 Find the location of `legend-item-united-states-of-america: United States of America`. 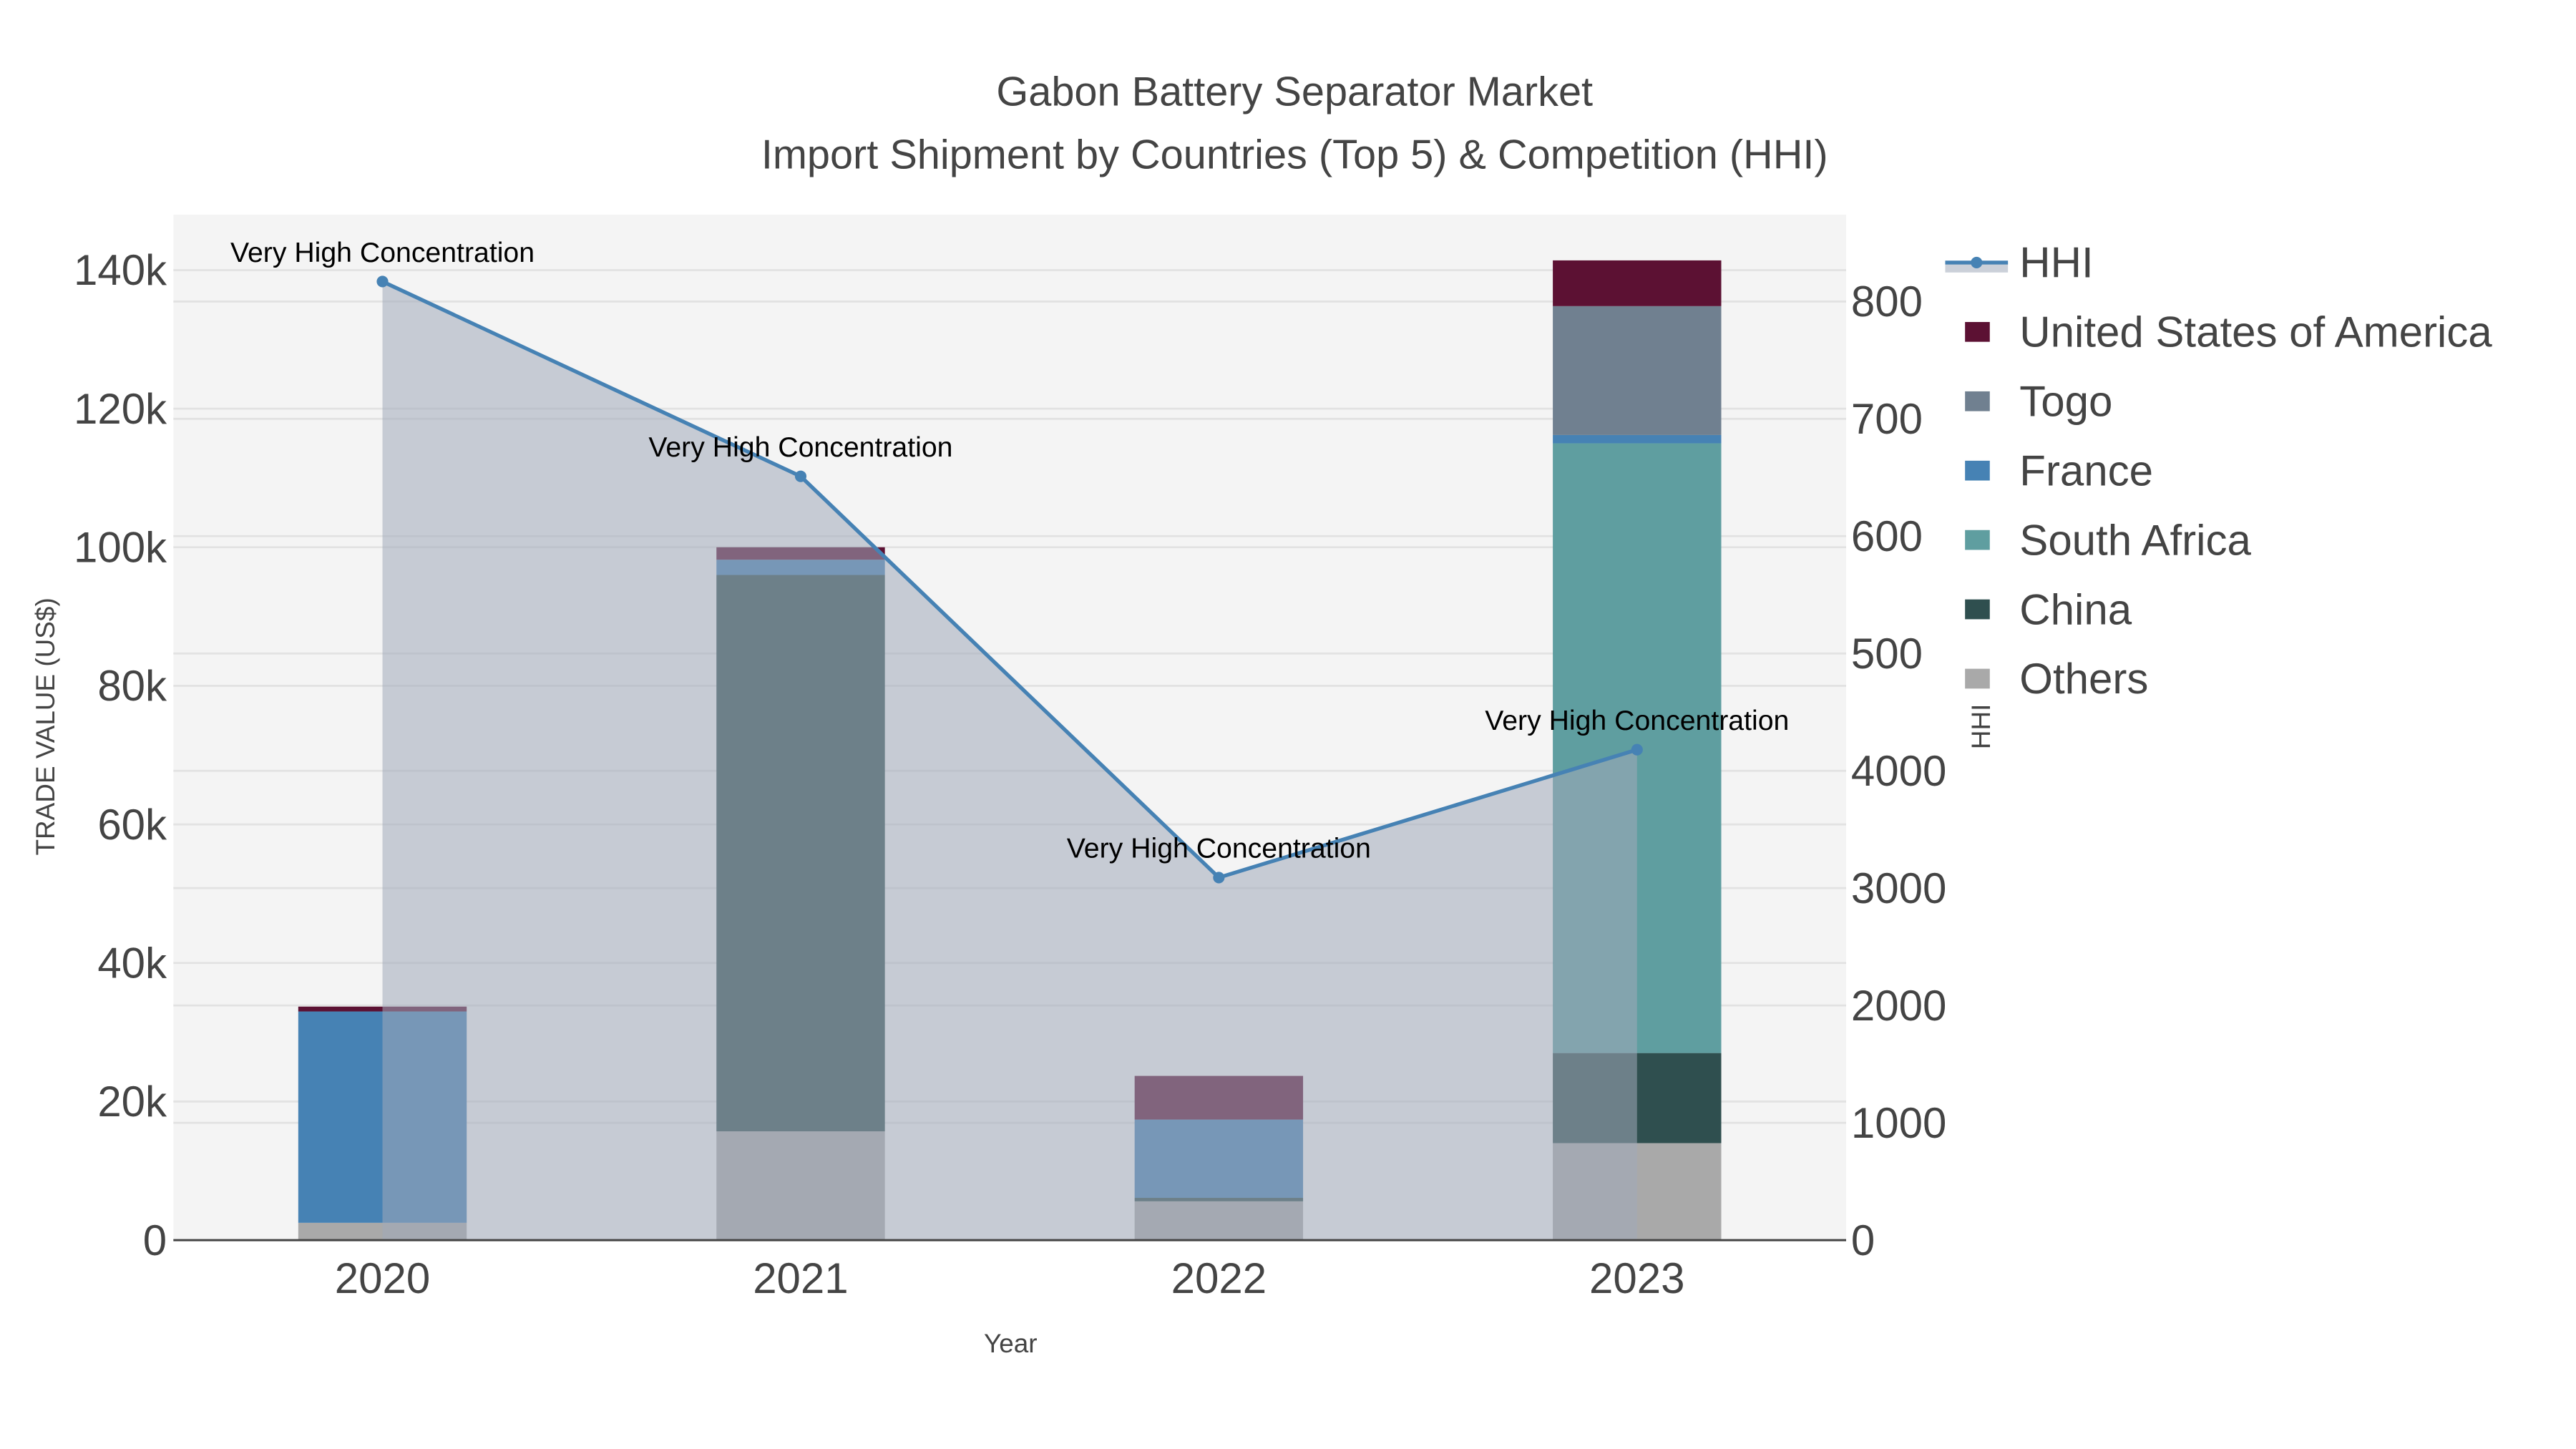

legend-item-united-states-of-america: United States of America is located at coordinates (2228, 332).